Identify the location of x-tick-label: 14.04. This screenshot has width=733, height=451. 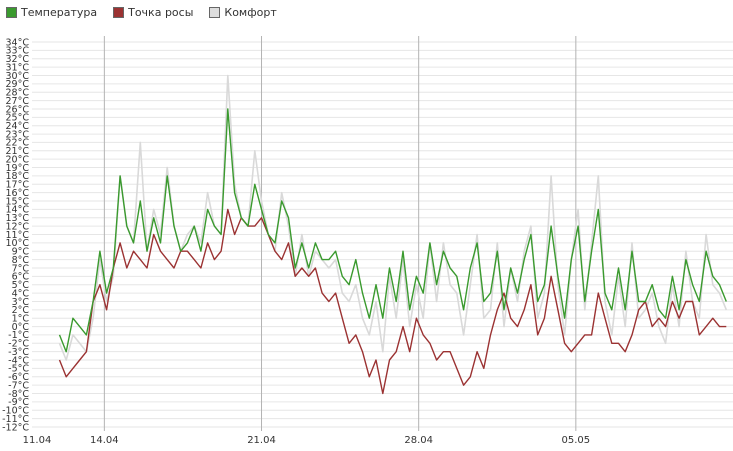
(104, 440).